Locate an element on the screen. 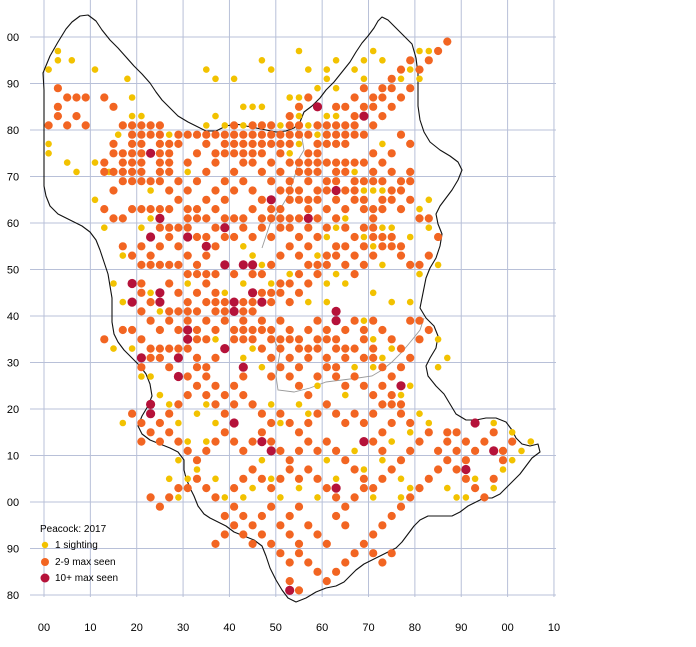 This screenshot has width=696, height=647. y-tick-label: 80 is located at coordinates (13, 131).